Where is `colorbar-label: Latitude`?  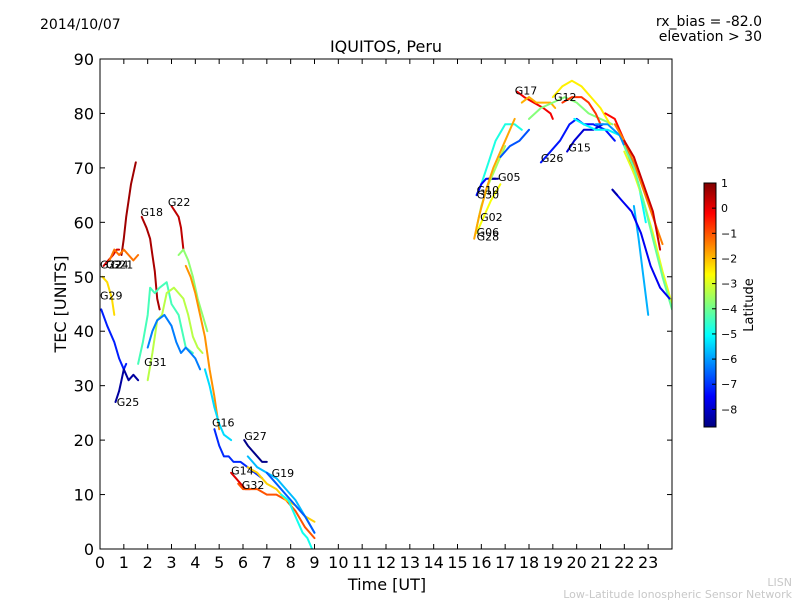
colorbar-label: Latitude is located at coordinates (749, 305).